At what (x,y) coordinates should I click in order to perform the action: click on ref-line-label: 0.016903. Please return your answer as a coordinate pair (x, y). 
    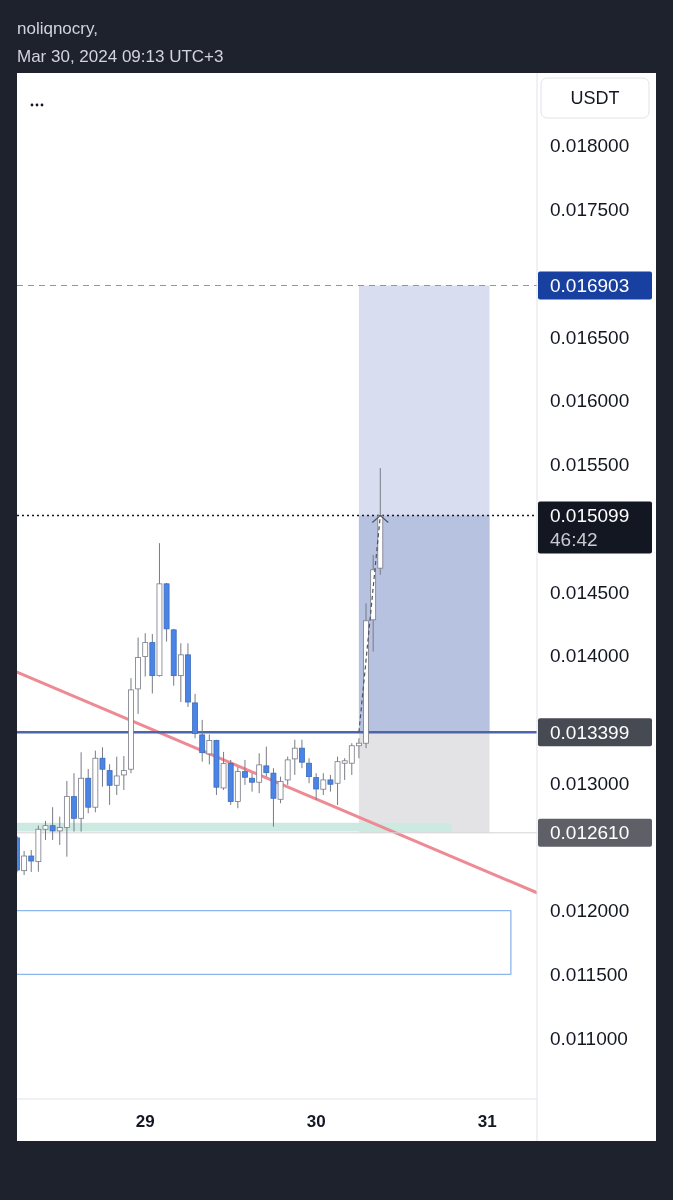
    Looking at the image, I should click on (590, 286).